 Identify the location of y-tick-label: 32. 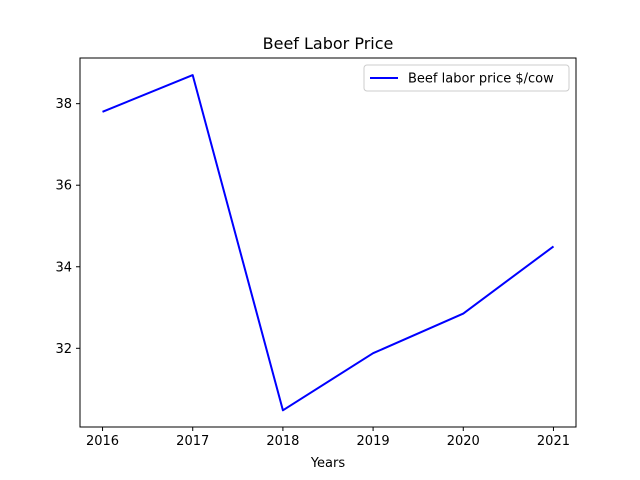
(63, 349).